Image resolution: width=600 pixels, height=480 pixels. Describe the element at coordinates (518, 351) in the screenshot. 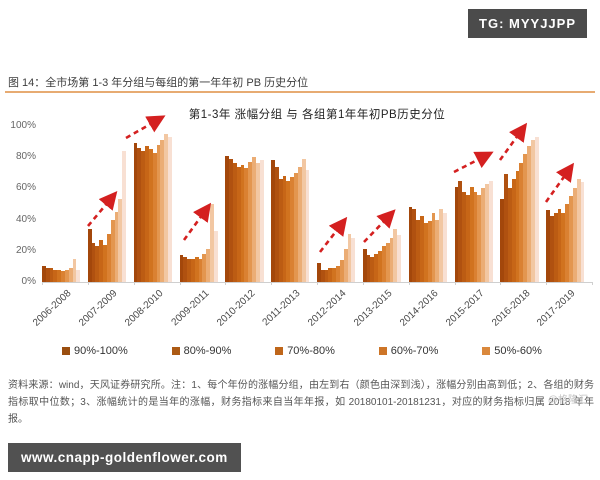

I see `legend-label: 50%-60%` at that location.